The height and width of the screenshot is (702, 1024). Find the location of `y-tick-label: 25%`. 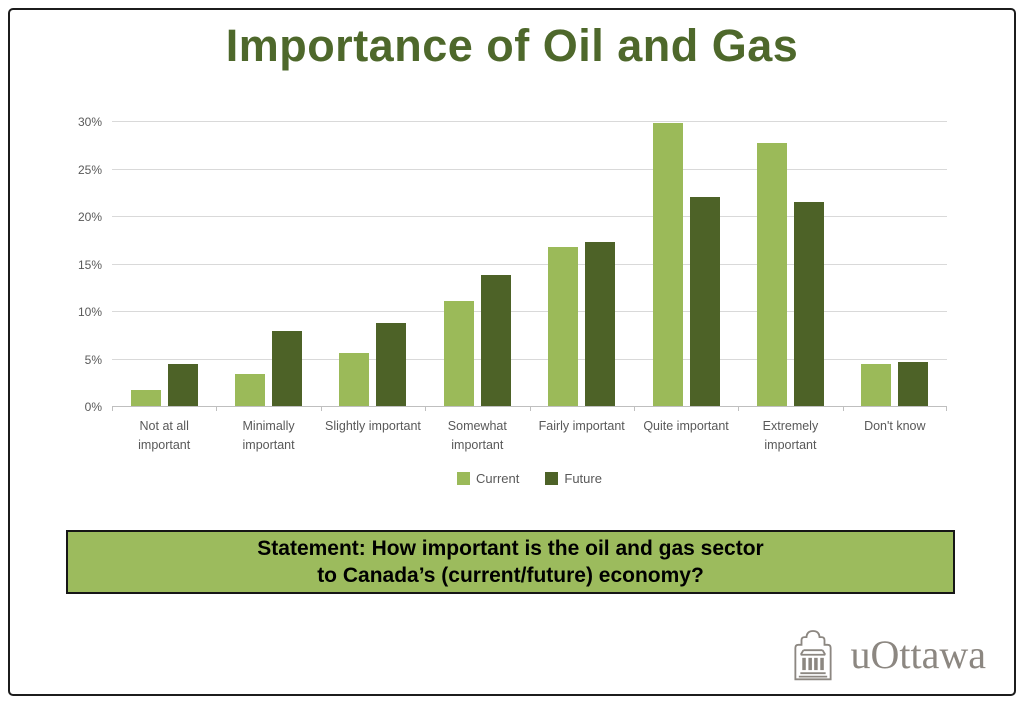

y-tick-label: 25% is located at coordinates (89, 169).